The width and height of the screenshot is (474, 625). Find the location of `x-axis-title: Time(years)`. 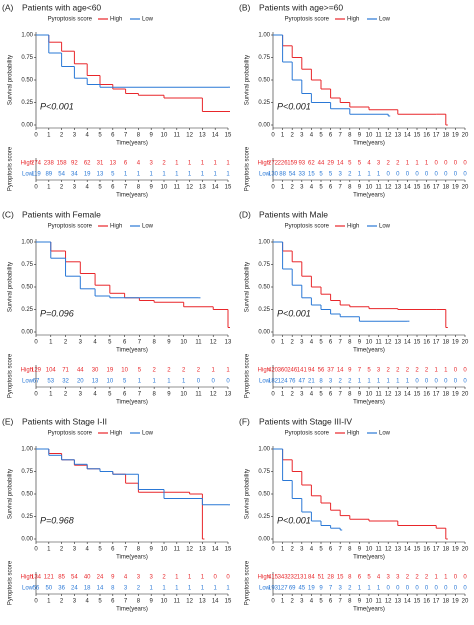

x-axis-title: Time(years) is located at coordinates (369, 558).